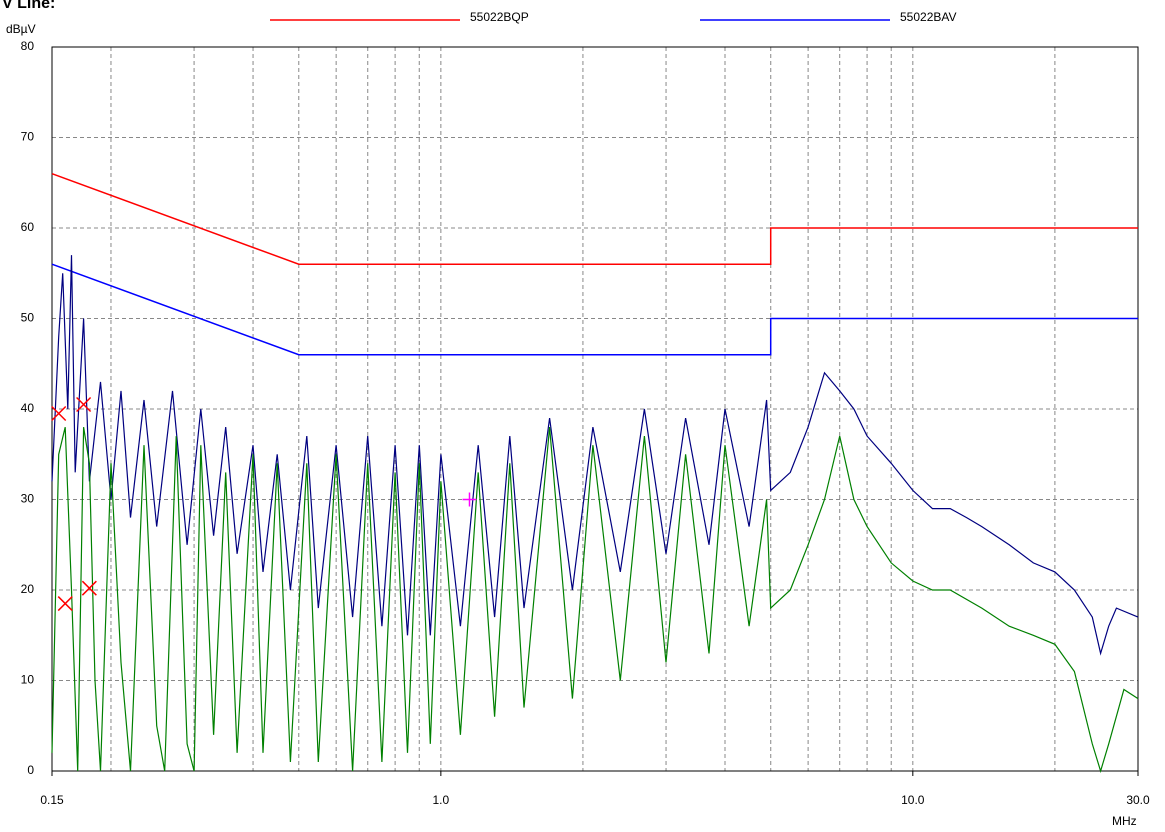 The width and height of the screenshot is (1165, 832). Describe the element at coordinates (30, 770) in the screenshot. I see `y-tick-label: 0` at that location.